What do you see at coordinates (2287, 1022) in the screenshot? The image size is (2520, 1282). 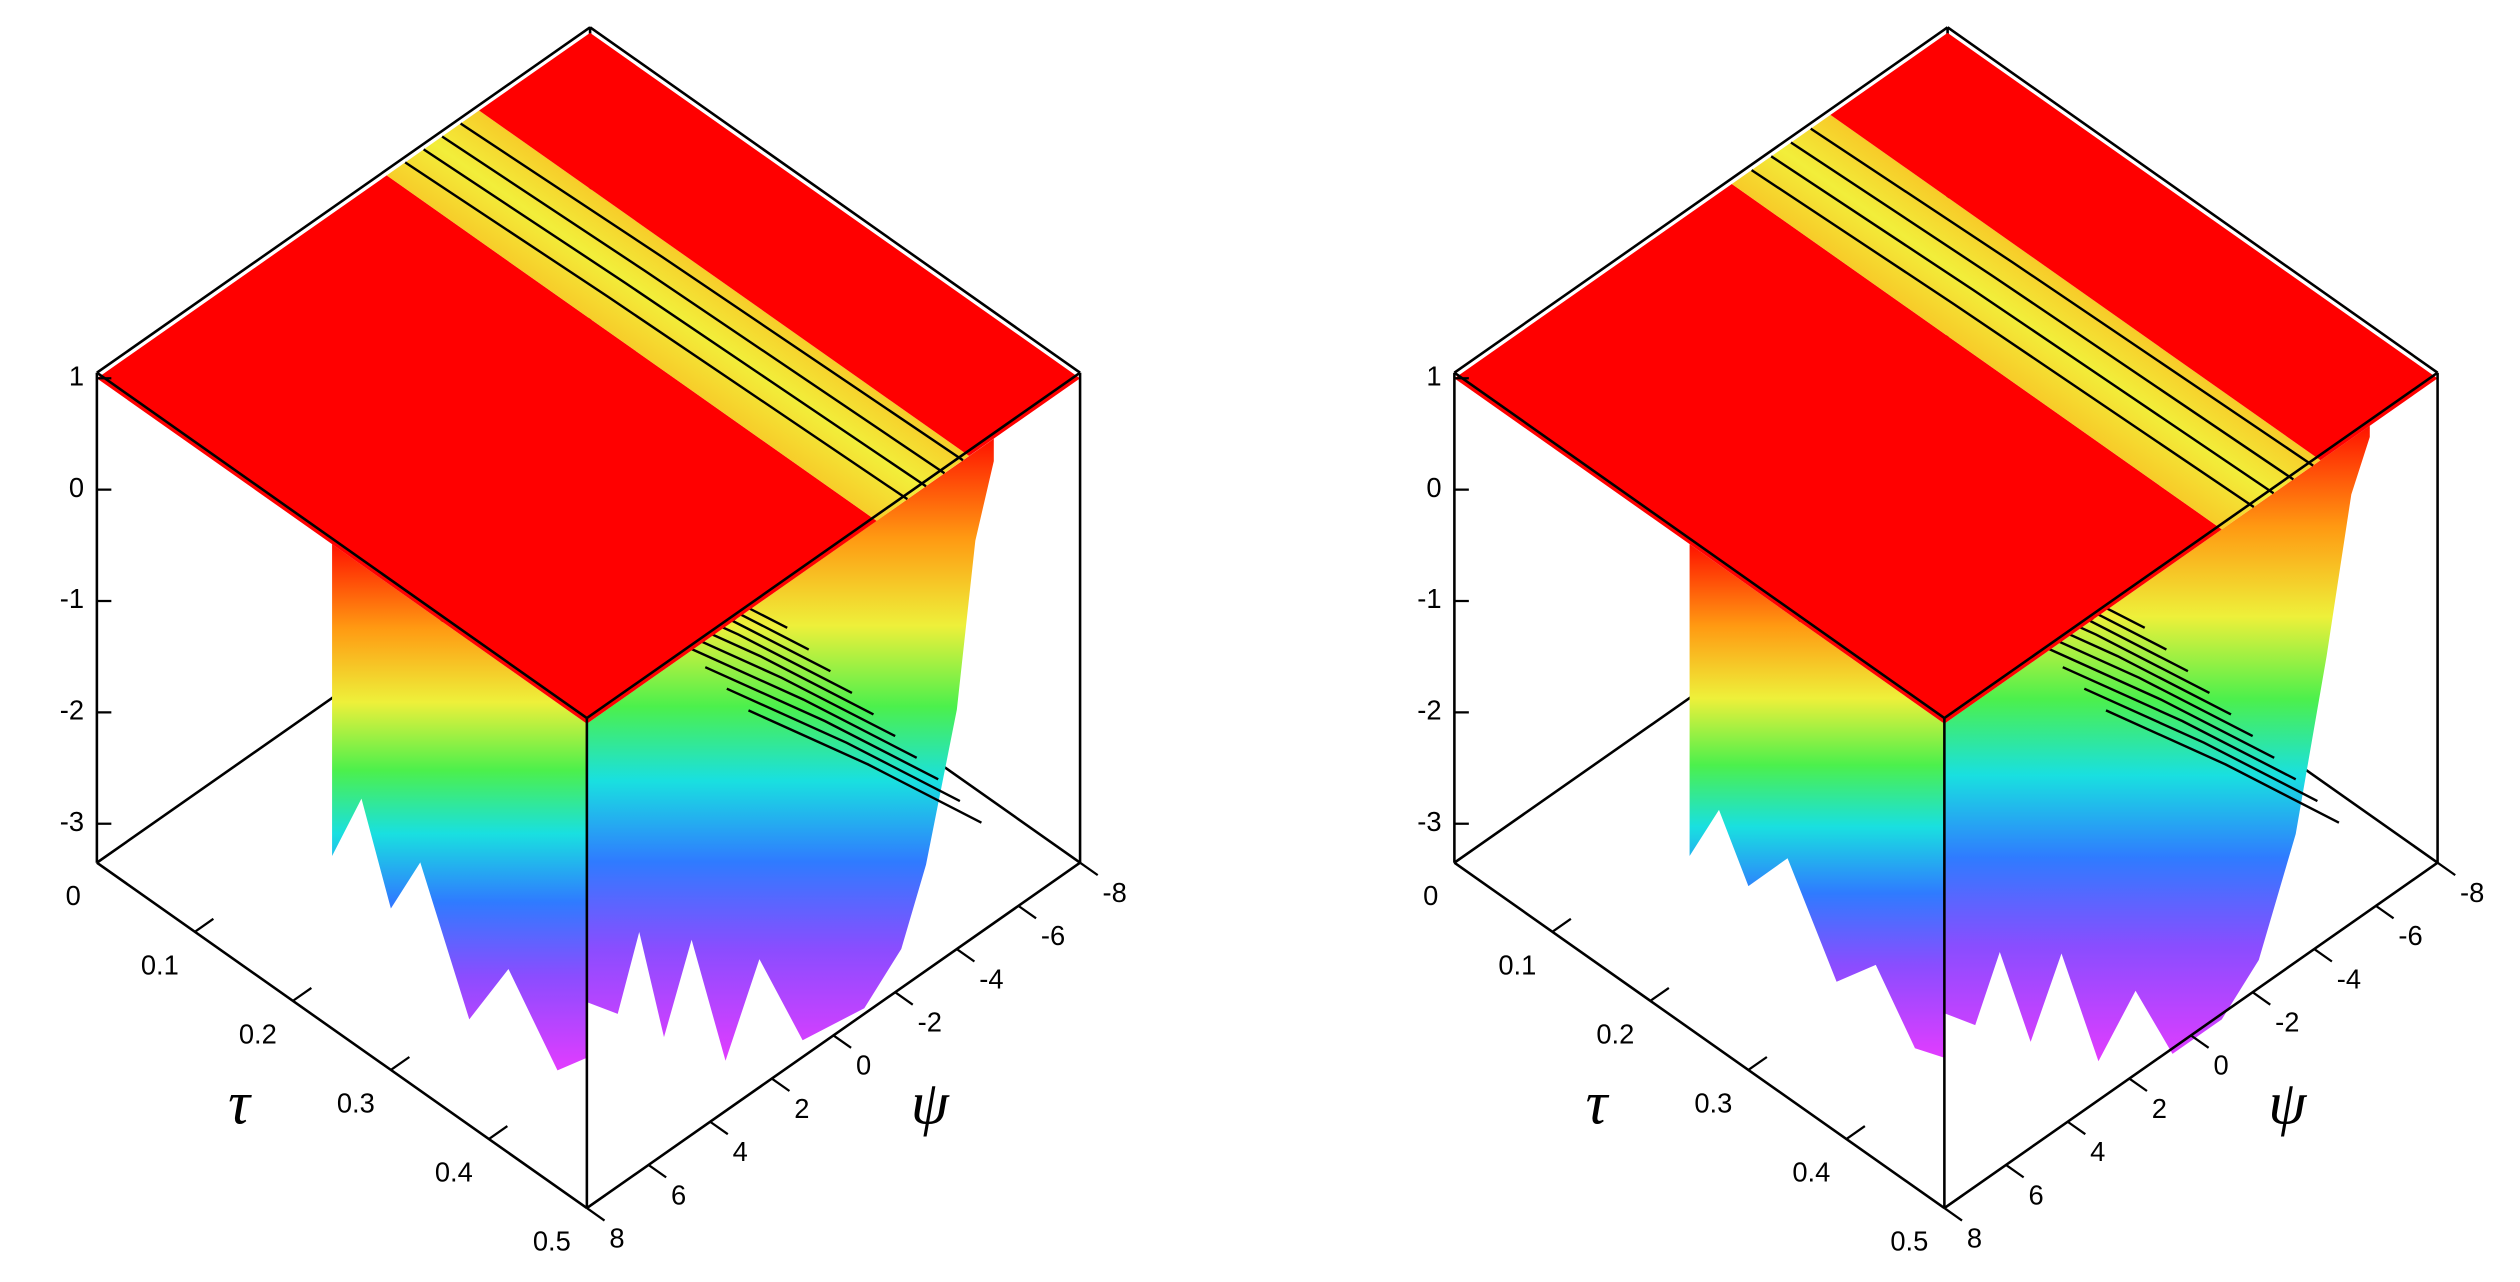 I see `y-tick-label: -2` at bounding box center [2287, 1022].